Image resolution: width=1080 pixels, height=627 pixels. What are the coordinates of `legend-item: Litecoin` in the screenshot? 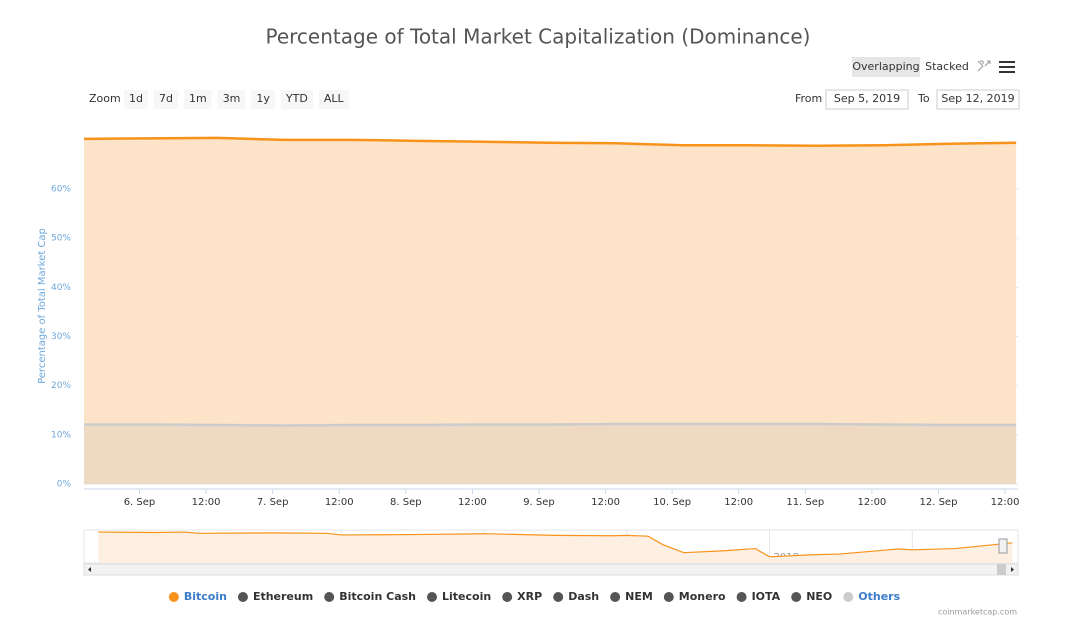 It's located at (458, 596).